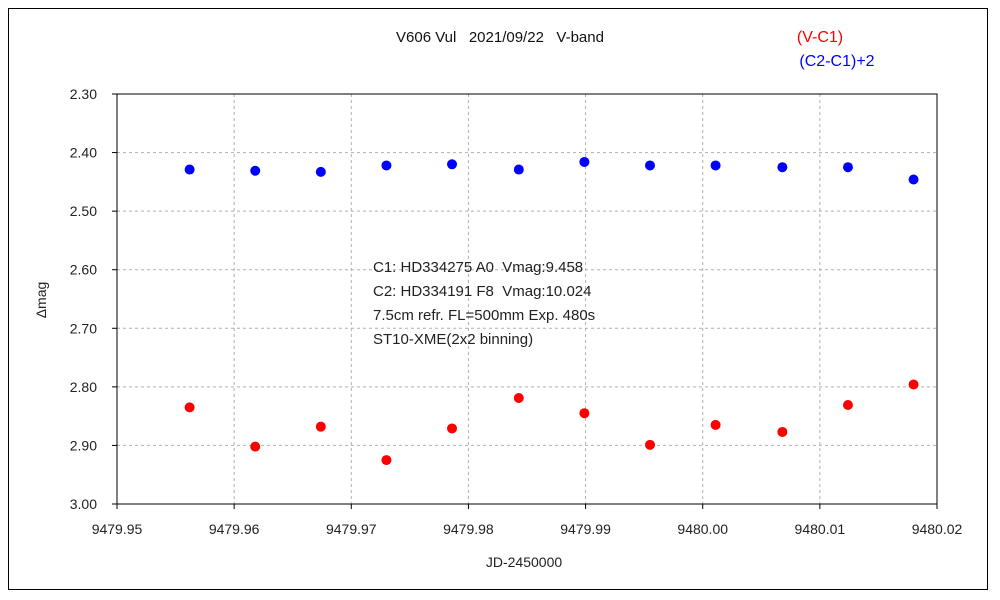 The width and height of the screenshot is (1000, 600). I want to click on x-tick-label: 9480.00, so click(702, 529).